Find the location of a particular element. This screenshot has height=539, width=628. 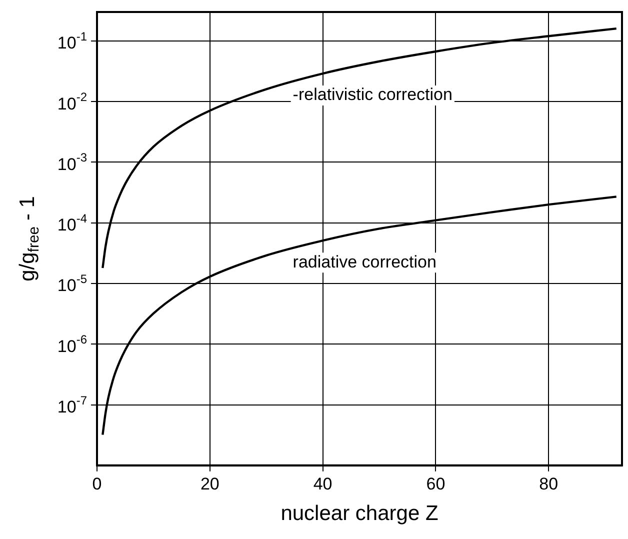

x-tick-label: 80 is located at coordinates (548, 484).